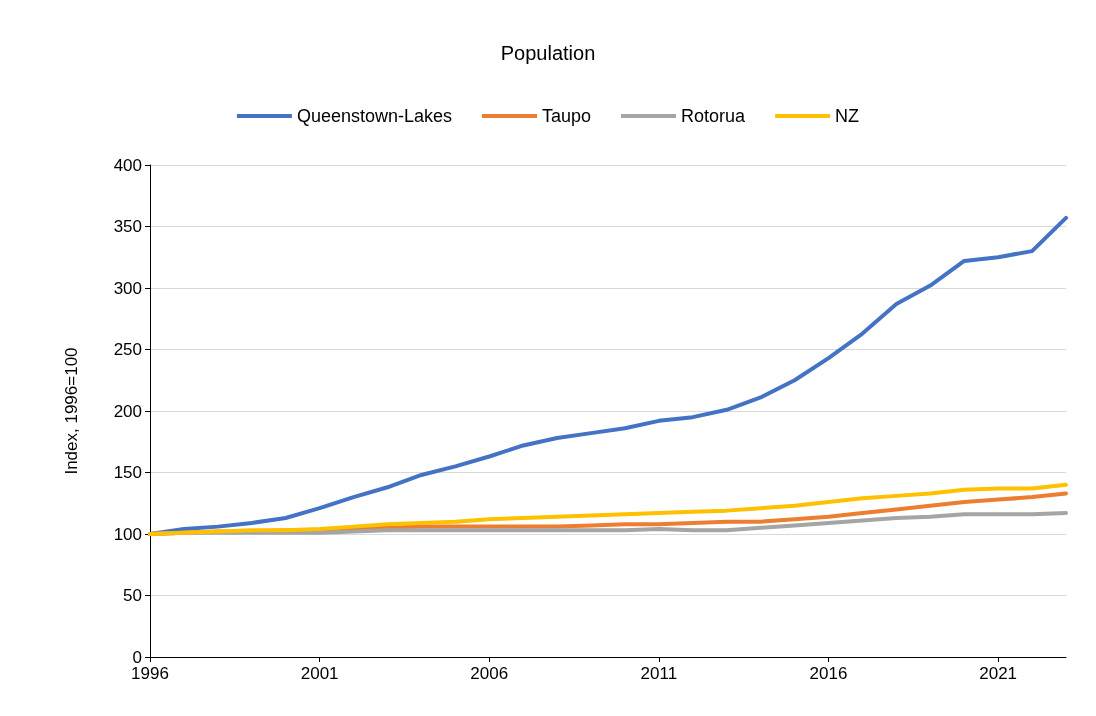 The image size is (1096, 716). Describe the element at coordinates (132, 595) in the screenshot. I see `y-tick-label: 50` at that location.